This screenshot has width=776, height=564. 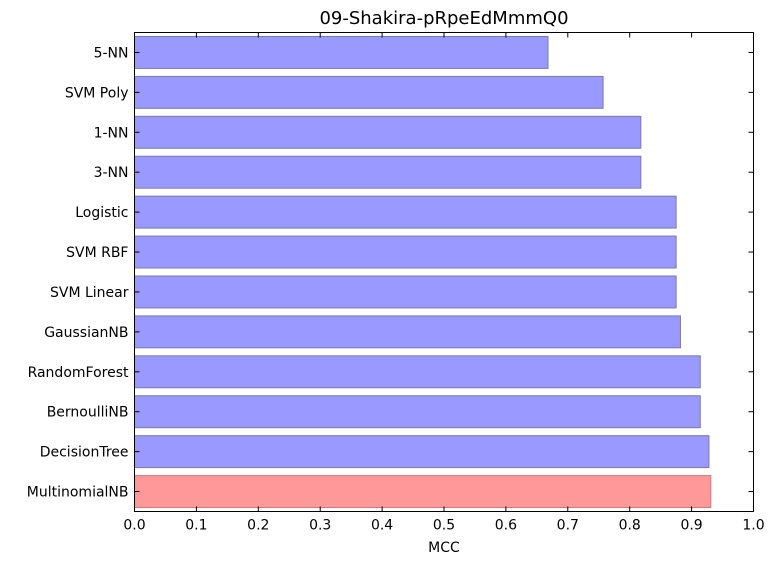 What do you see at coordinates (568, 526) in the screenshot?
I see `x-tick-label: 0.7` at bounding box center [568, 526].